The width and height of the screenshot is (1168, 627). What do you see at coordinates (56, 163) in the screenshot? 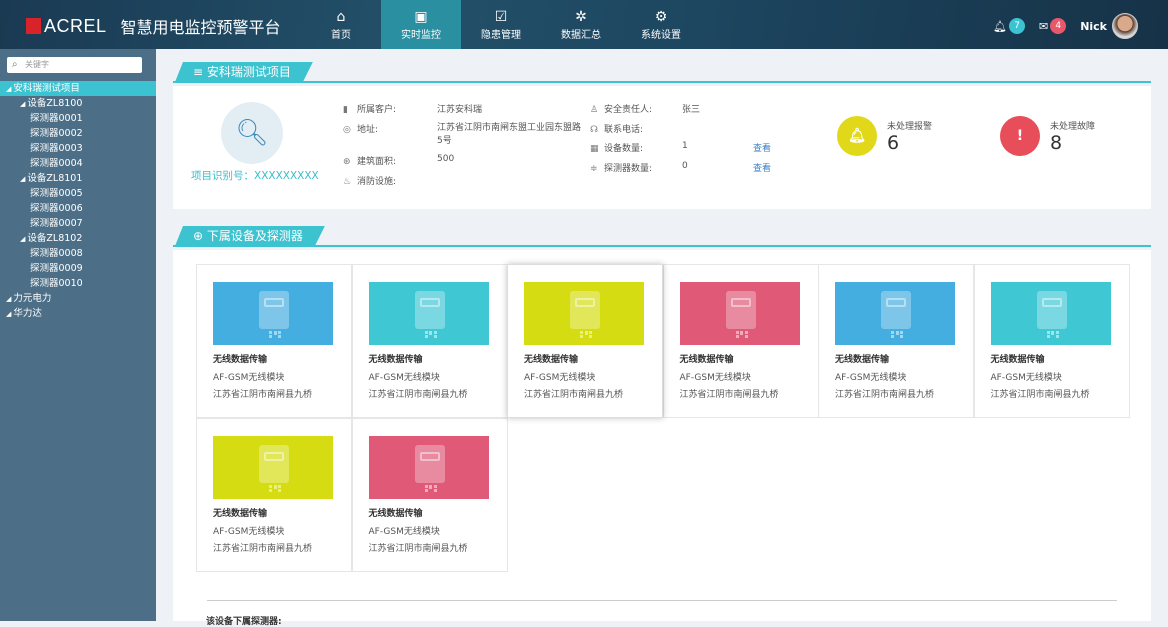
I see `tree-node-label: 探测器0004` at bounding box center [56, 163].